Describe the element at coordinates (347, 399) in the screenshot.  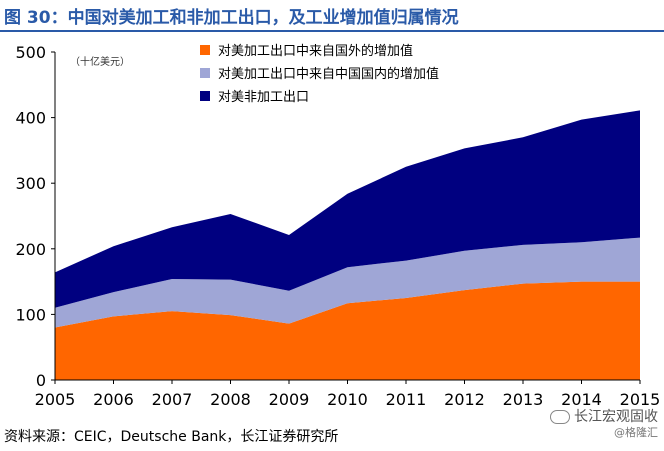
I see `x-tick-label: 2010` at that location.